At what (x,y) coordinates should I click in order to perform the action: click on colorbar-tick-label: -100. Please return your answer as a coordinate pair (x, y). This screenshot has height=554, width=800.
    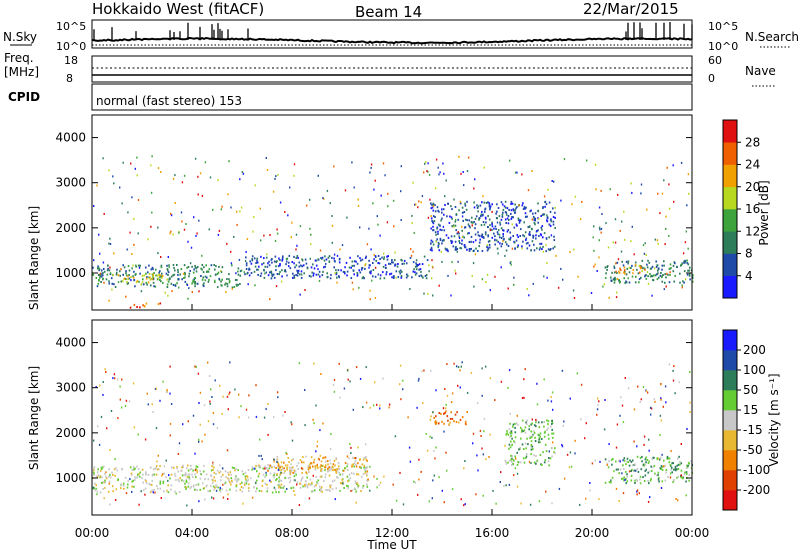
    Looking at the image, I should click on (756, 470).